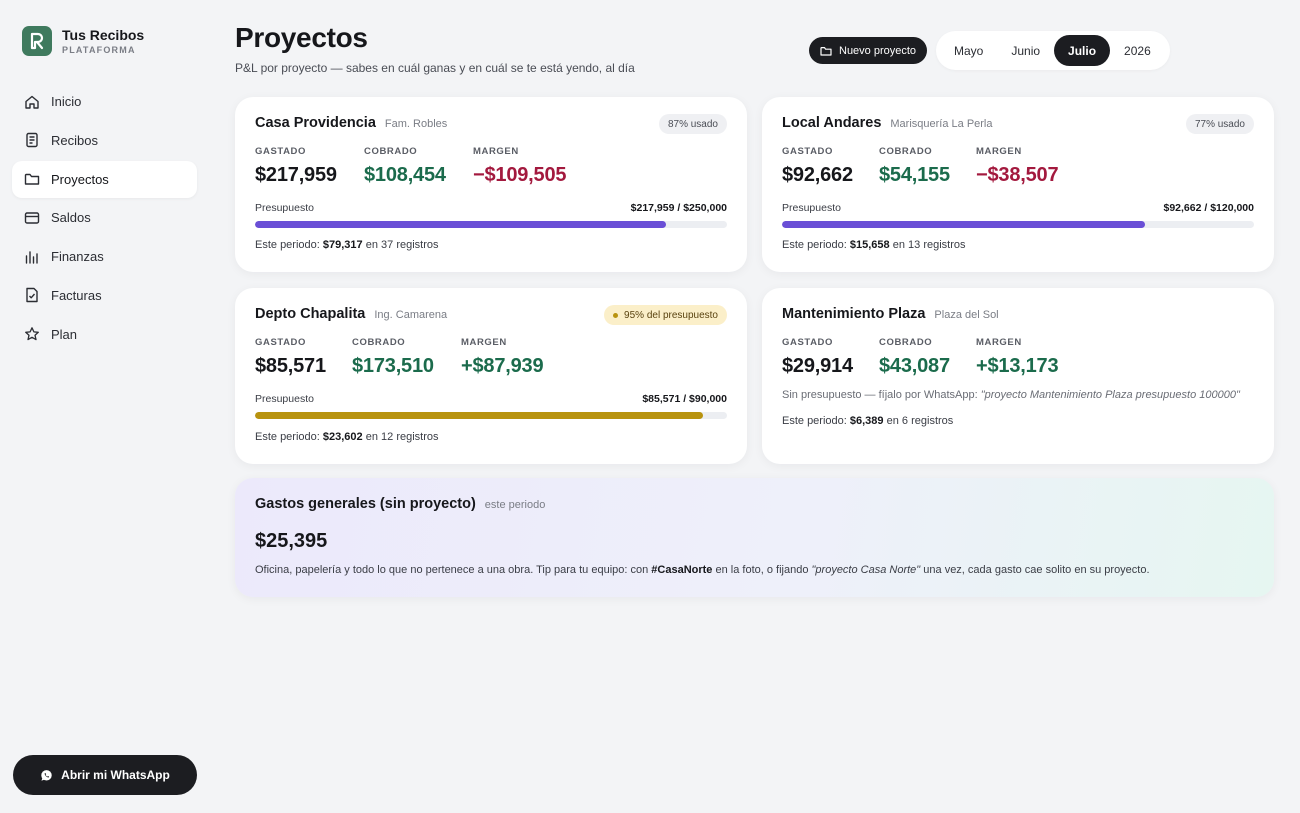  What do you see at coordinates (692, 124) in the screenshot?
I see `usage-badge: 87% usado` at bounding box center [692, 124].